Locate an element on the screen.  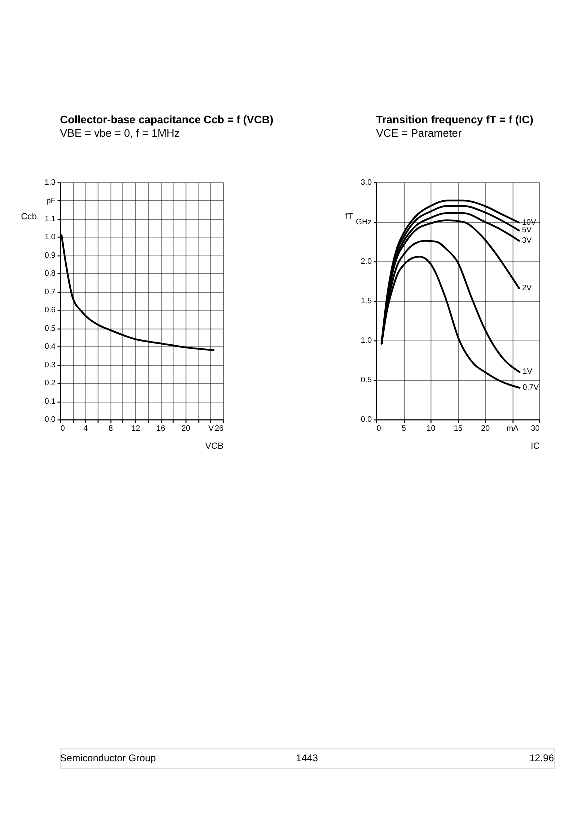
x-tick-label: 8 is located at coordinates (111, 429).